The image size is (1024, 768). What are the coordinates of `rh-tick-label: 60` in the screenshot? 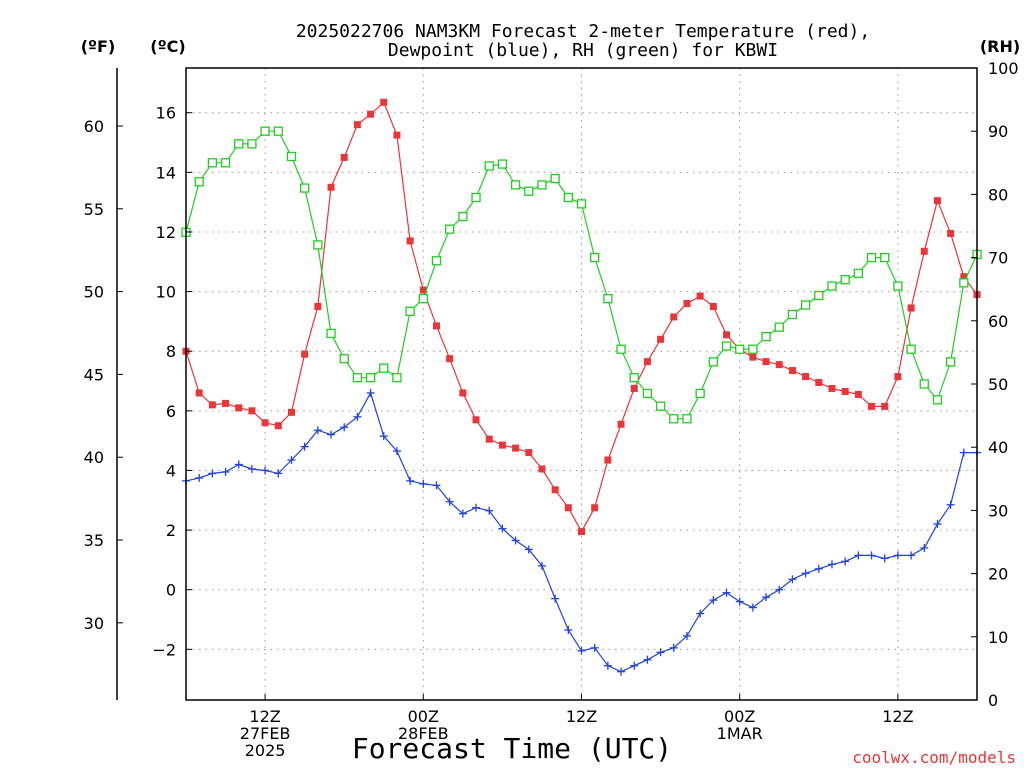 It's located at (998, 321).